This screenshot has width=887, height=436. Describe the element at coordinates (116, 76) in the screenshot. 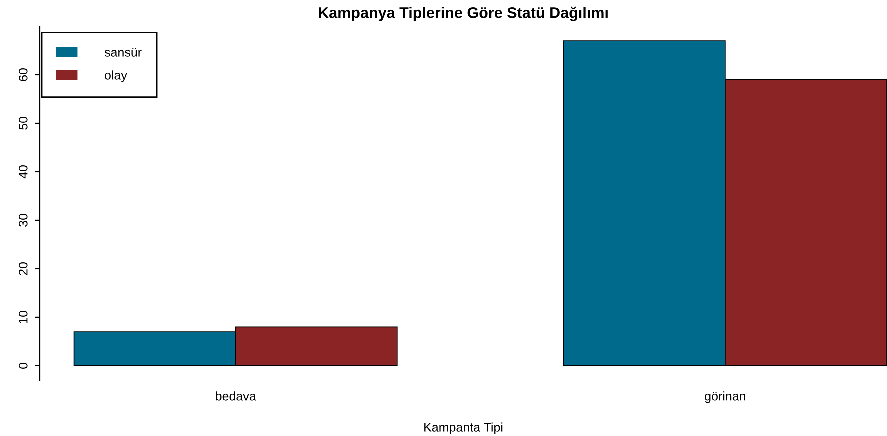

I see `legend-label: olay` at that location.